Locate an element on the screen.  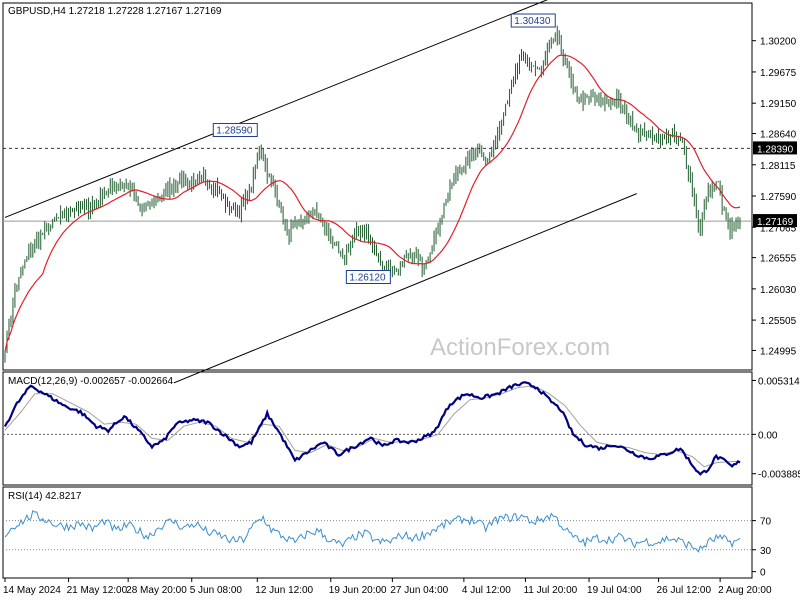
time-axis-tick-label: 19 Jul 04:00 is located at coordinates (614, 590).